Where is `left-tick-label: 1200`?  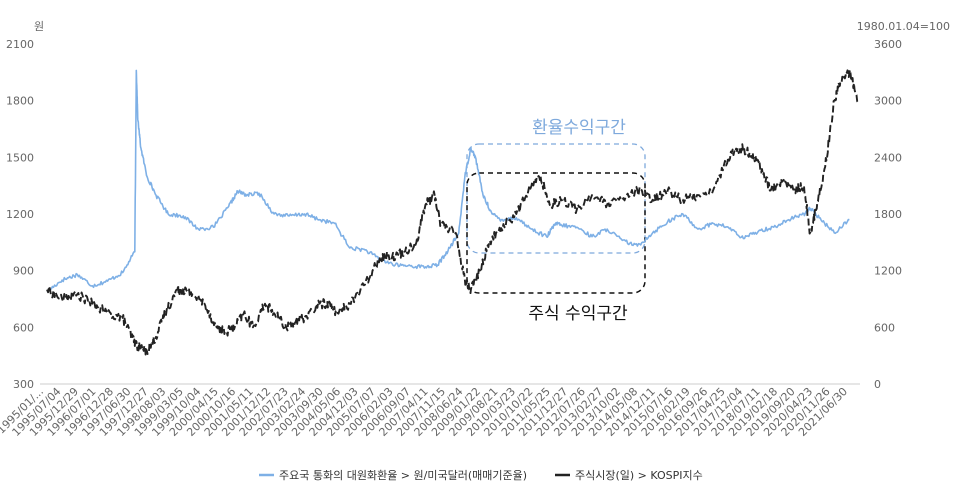 left-tick-label: 1200 is located at coordinates (20, 214).